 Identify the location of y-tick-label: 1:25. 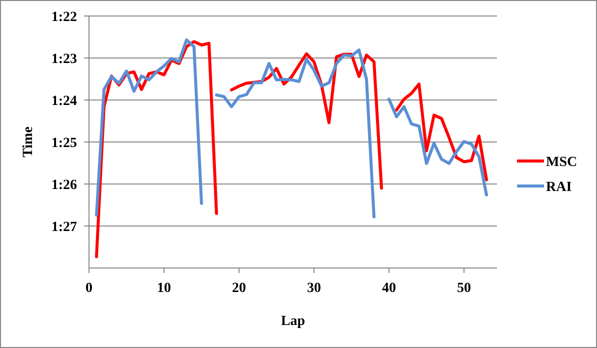
(64, 143).